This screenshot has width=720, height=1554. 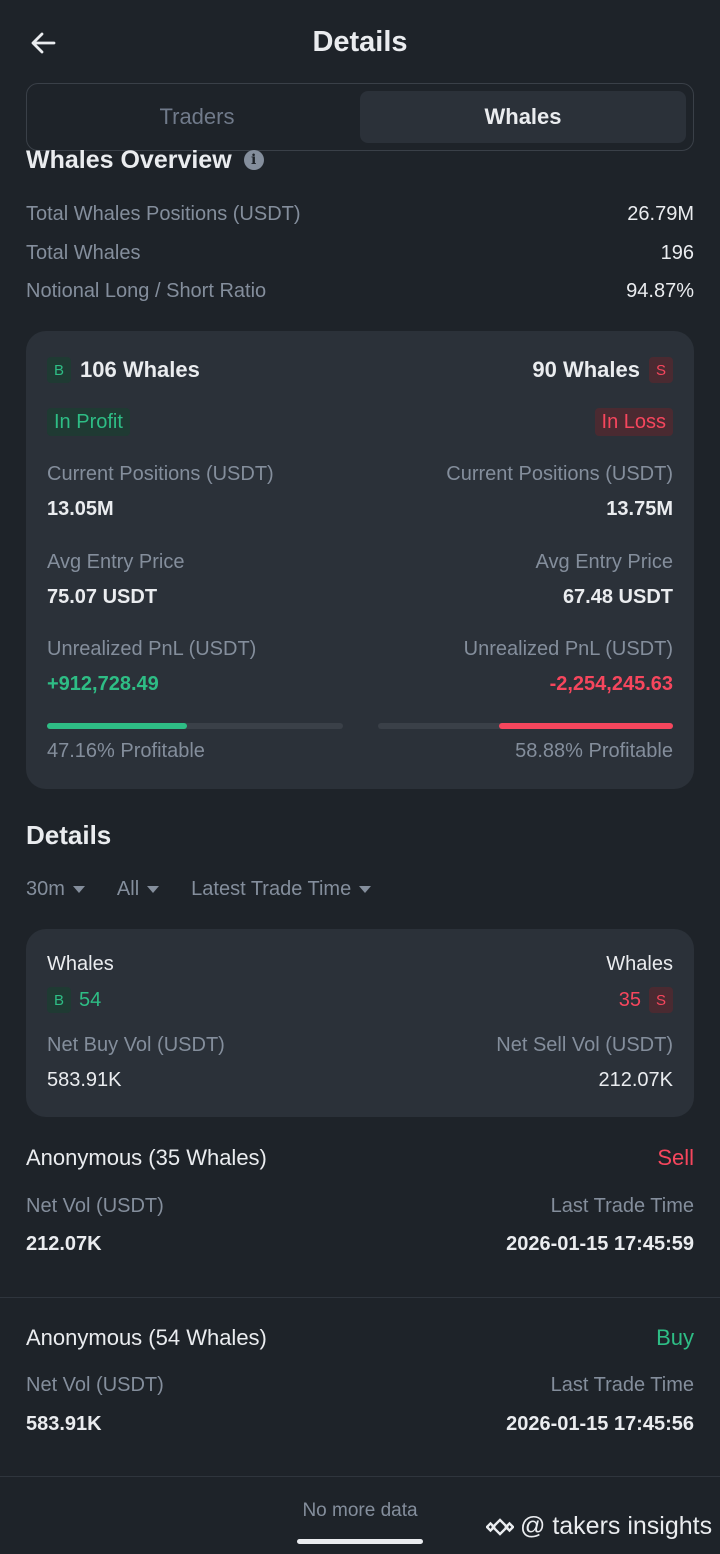 I want to click on in-loss-pill: In Loss, so click(x=633, y=422).